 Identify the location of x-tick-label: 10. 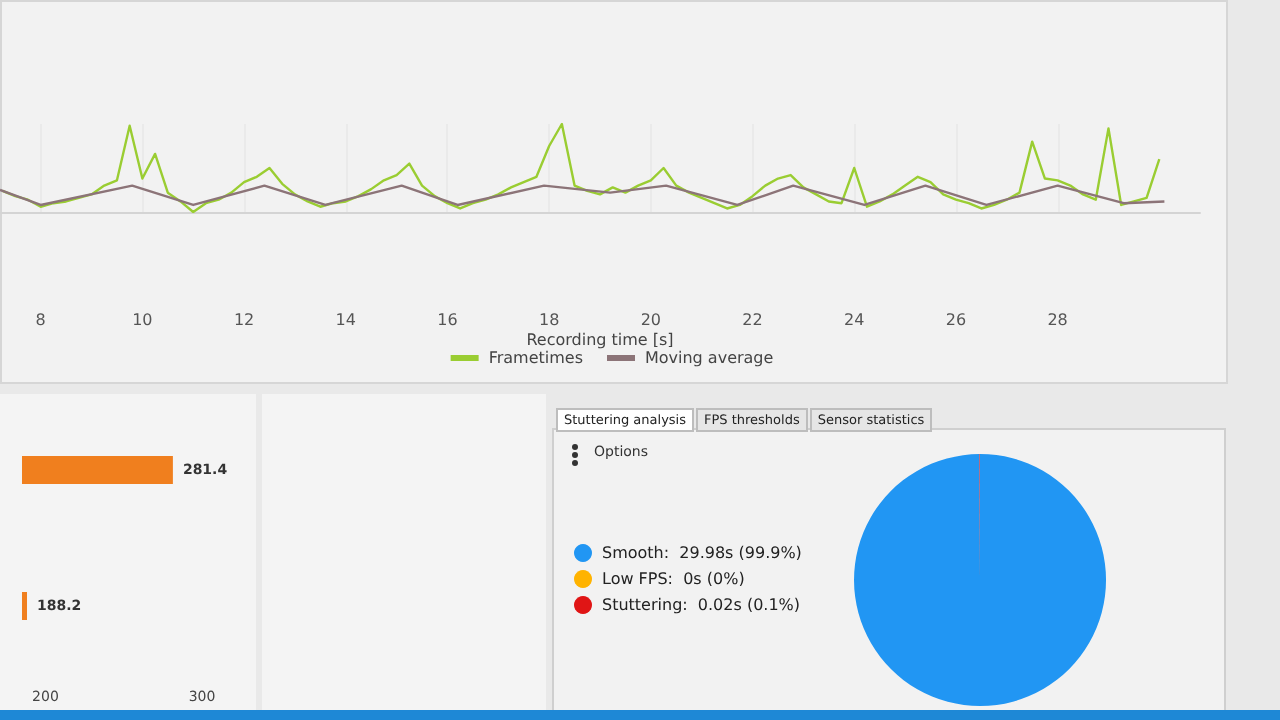
(142, 320).